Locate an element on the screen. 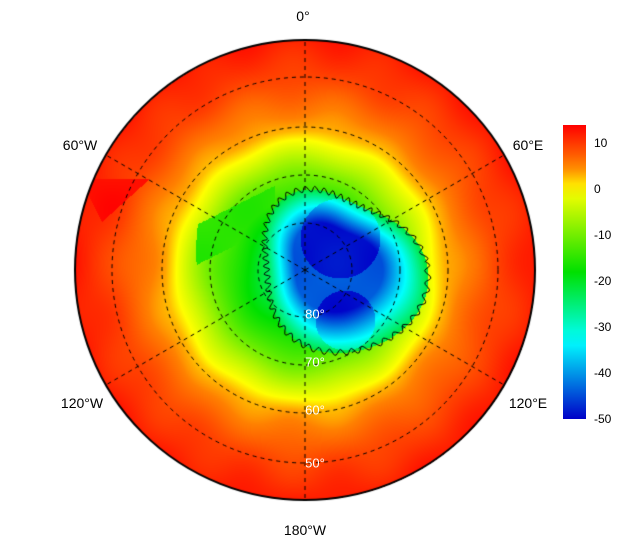  latitude-label-60: 60° is located at coordinates (315, 410).